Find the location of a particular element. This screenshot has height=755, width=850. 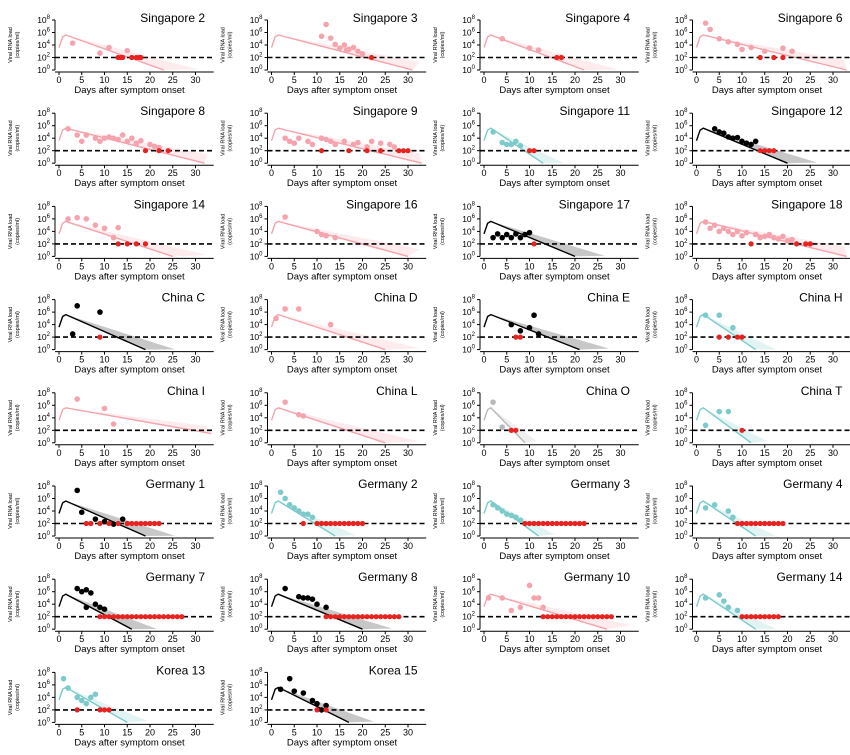

panel-title: Singapore 2 is located at coordinates (172, 18).